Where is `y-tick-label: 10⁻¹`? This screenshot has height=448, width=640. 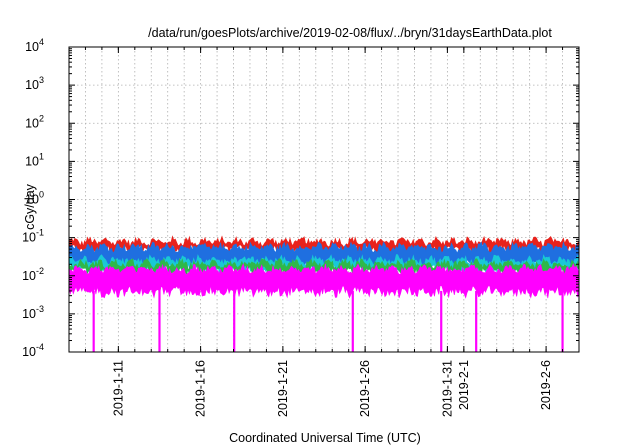 y-tick-label: 10⁻¹ is located at coordinates (33, 236).